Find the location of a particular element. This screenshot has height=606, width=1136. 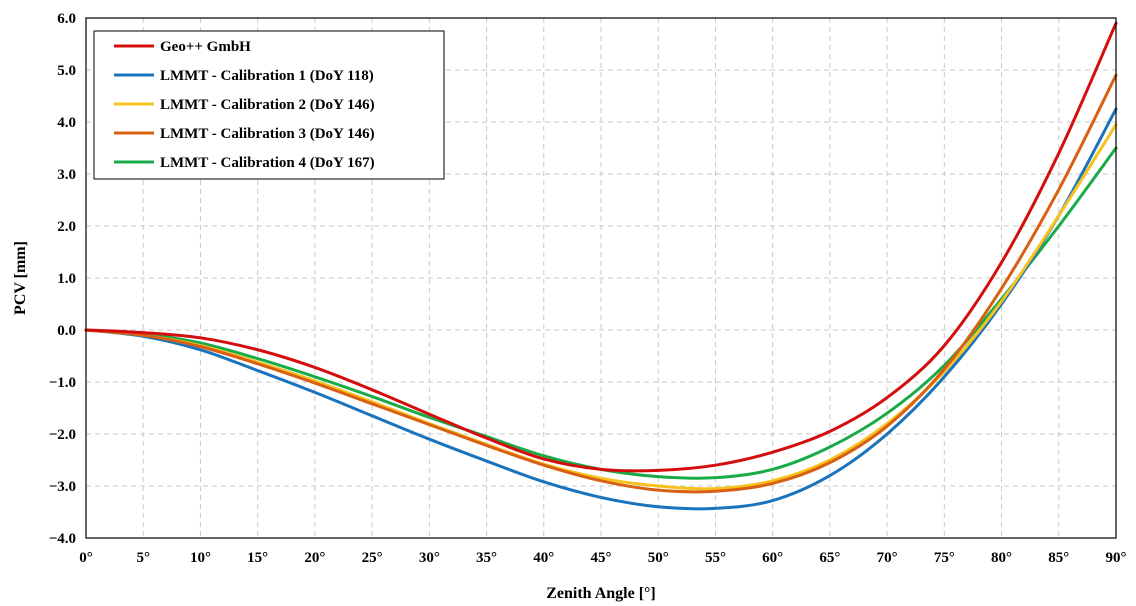

y-tick-label: 5.0 is located at coordinates (66, 71).